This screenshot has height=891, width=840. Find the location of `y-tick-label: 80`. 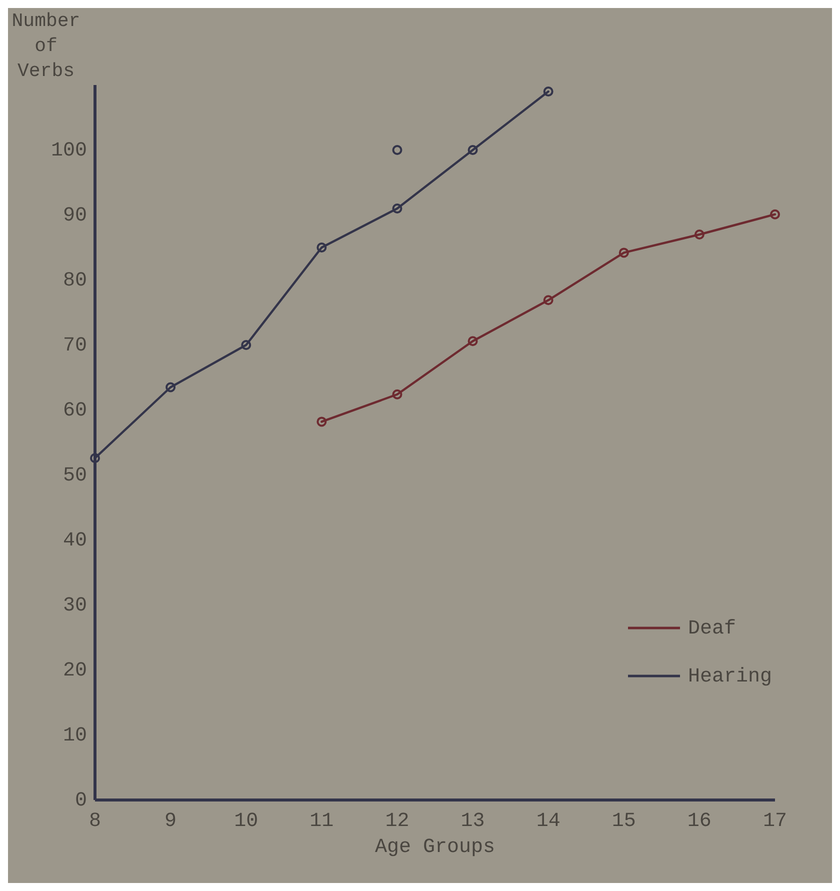

y-tick-label: 80 is located at coordinates (74, 280).